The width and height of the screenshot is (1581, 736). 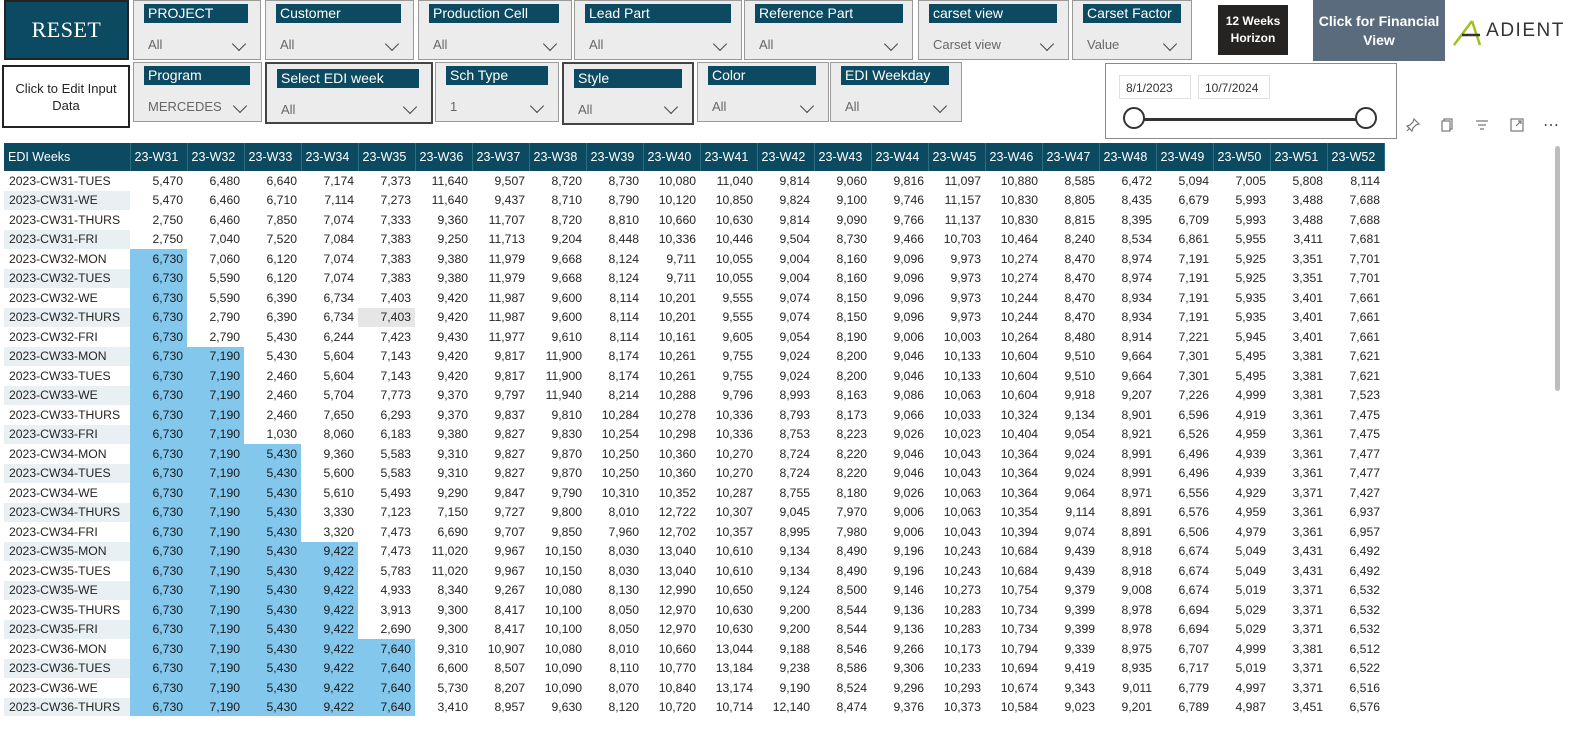 What do you see at coordinates (1137, 434) in the screenshot?
I see `table-cell: 8,921` at bounding box center [1137, 434].